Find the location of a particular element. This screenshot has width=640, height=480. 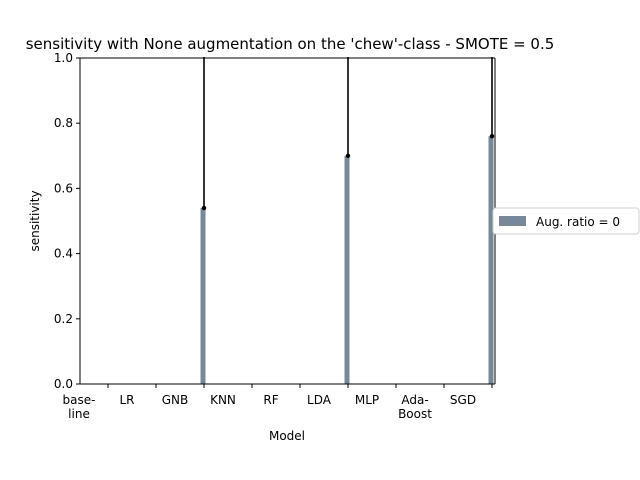

legend: Aug. ratio = 0 is located at coordinates (566, 221).